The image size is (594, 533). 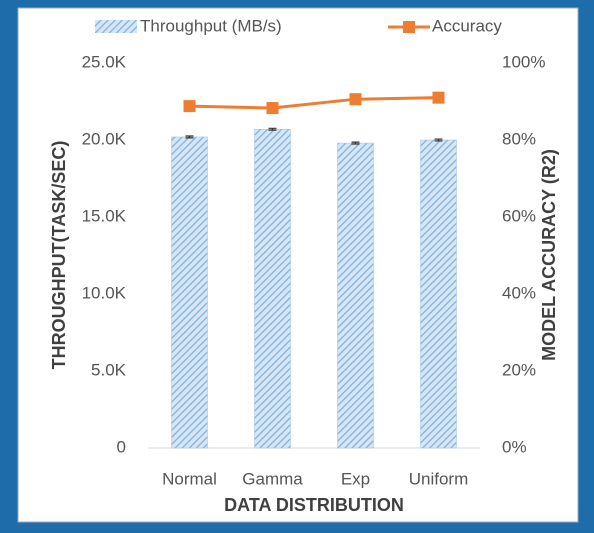 What do you see at coordinates (514, 446) in the screenshot?
I see `y2-tick-label: 0%` at bounding box center [514, 446].